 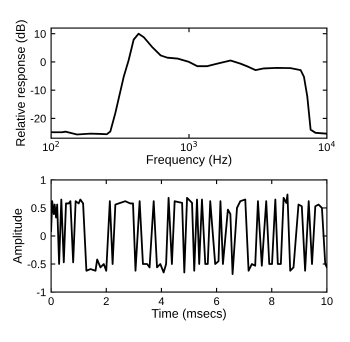 What do you see at coordinates (327, 301) in the screenshot?
I see `x-tick-label: 10` at bounding box center [327, 301].